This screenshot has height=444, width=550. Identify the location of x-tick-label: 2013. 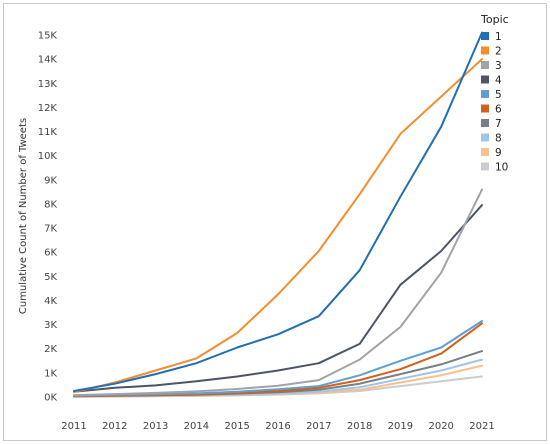
(155, 426).